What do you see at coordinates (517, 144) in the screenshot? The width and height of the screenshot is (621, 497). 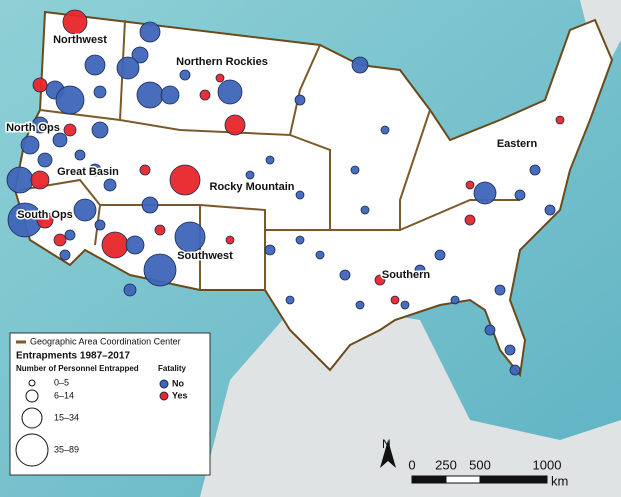 I see `region-label: Eastern` at bounding box center [517, 144].